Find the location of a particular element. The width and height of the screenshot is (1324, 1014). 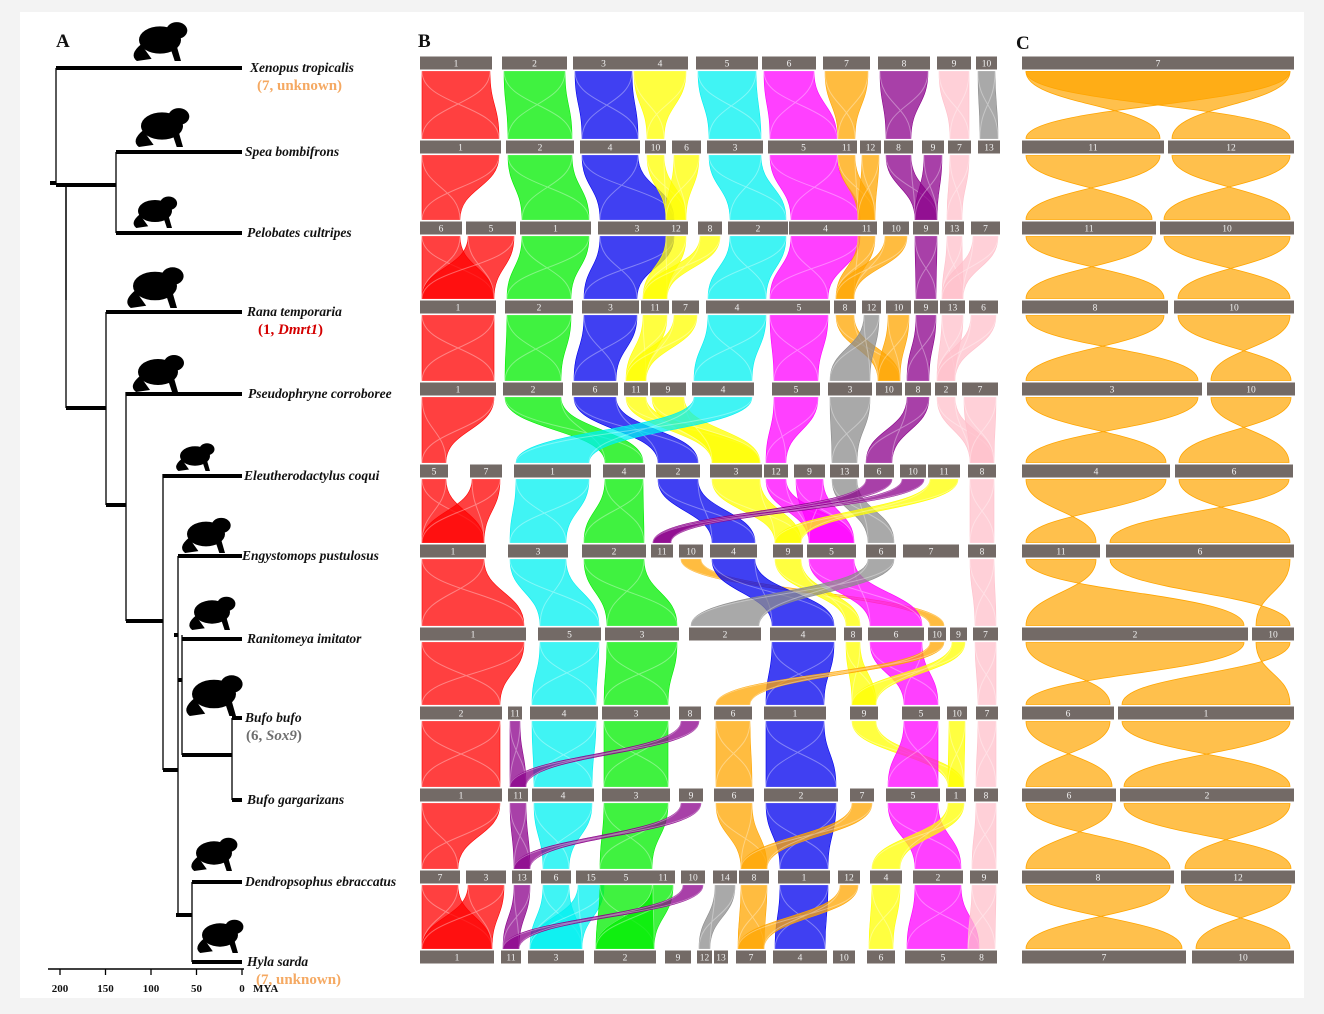

chromosome-bar: 10 is located at coordinates (986, 63).